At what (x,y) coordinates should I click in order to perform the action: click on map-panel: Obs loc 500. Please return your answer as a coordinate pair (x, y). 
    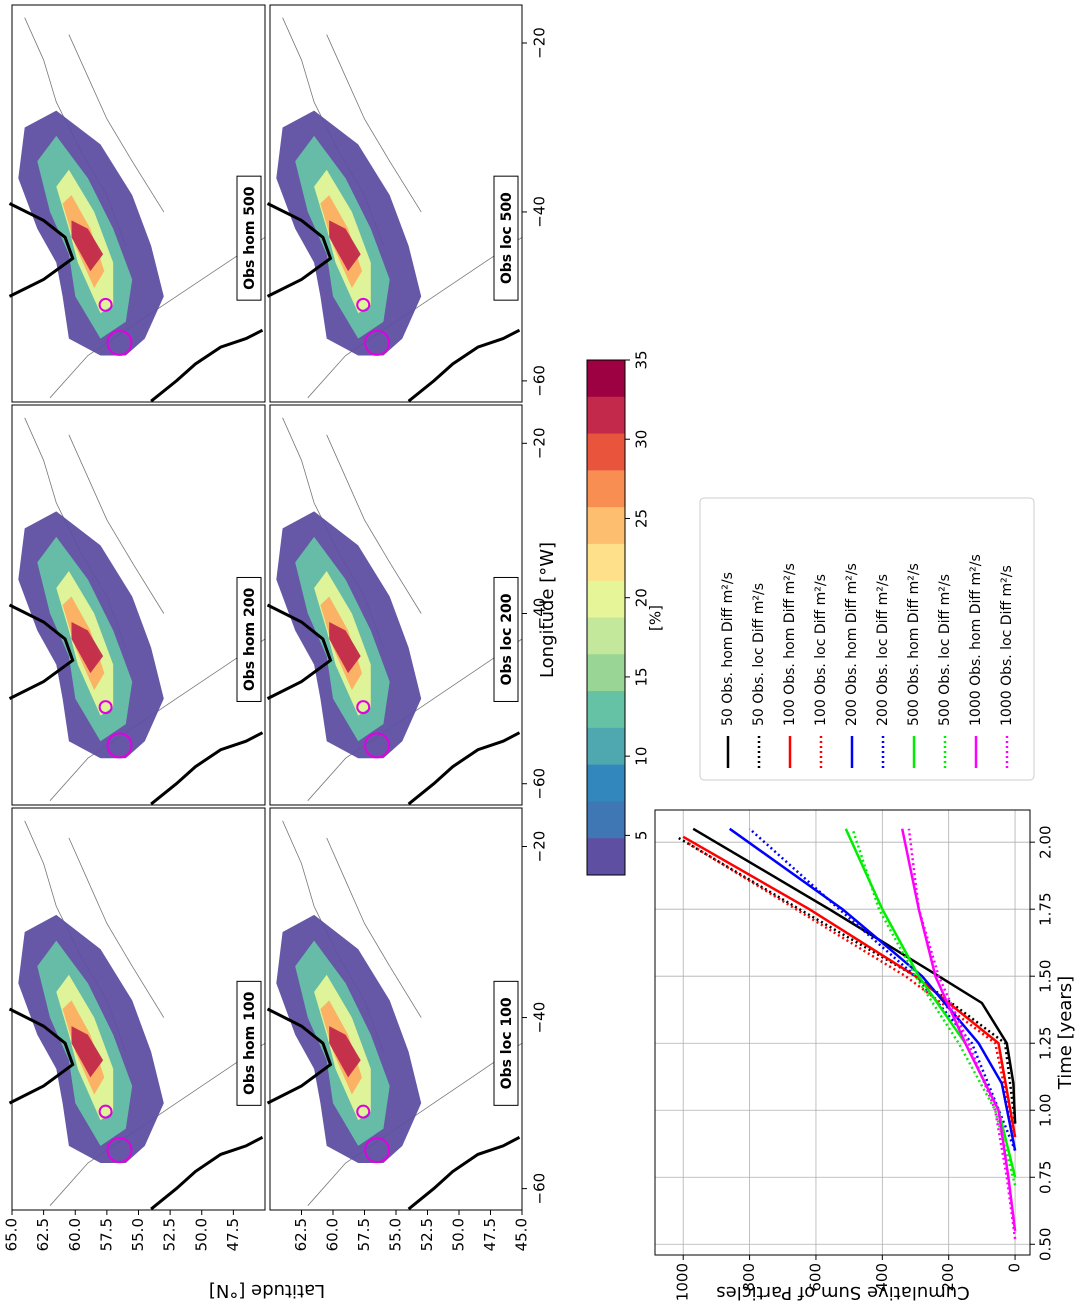
    Looking at the image, I should click on (394, 203).